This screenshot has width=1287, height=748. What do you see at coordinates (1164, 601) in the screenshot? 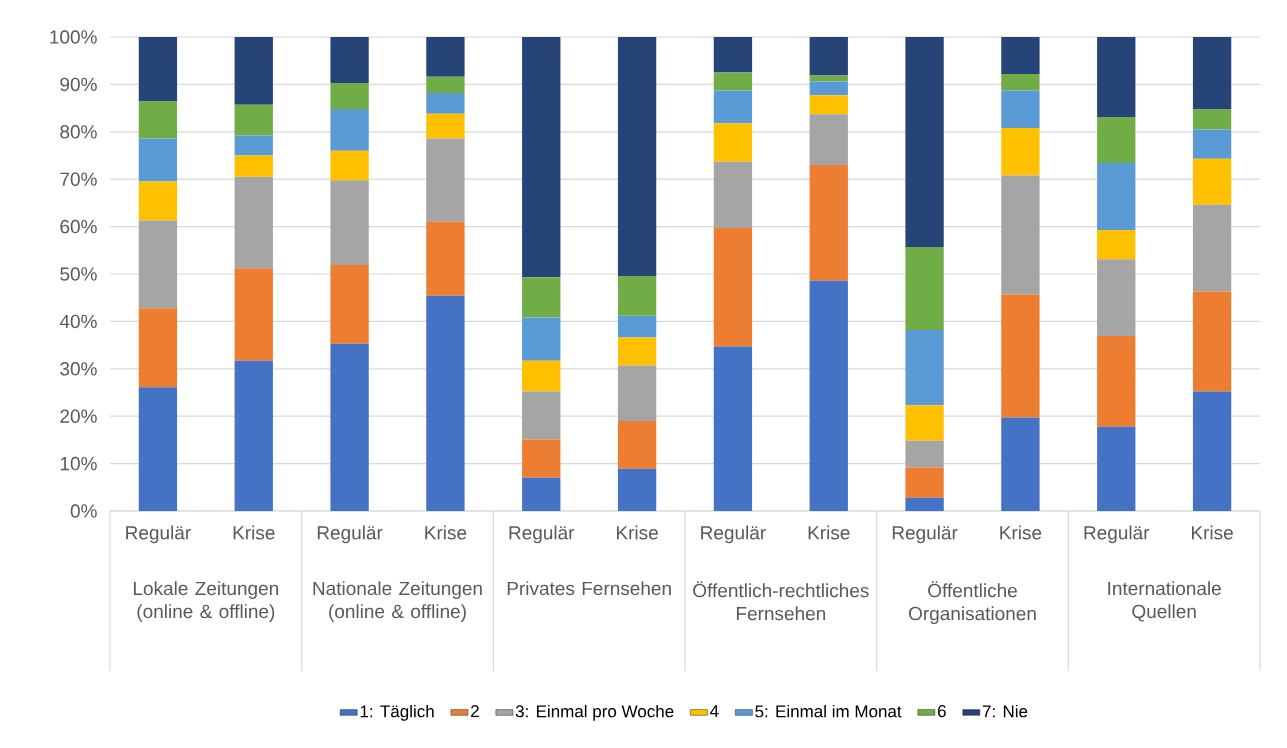
I see `text: Internationale Quellen` at bounding box center [1164, 601].